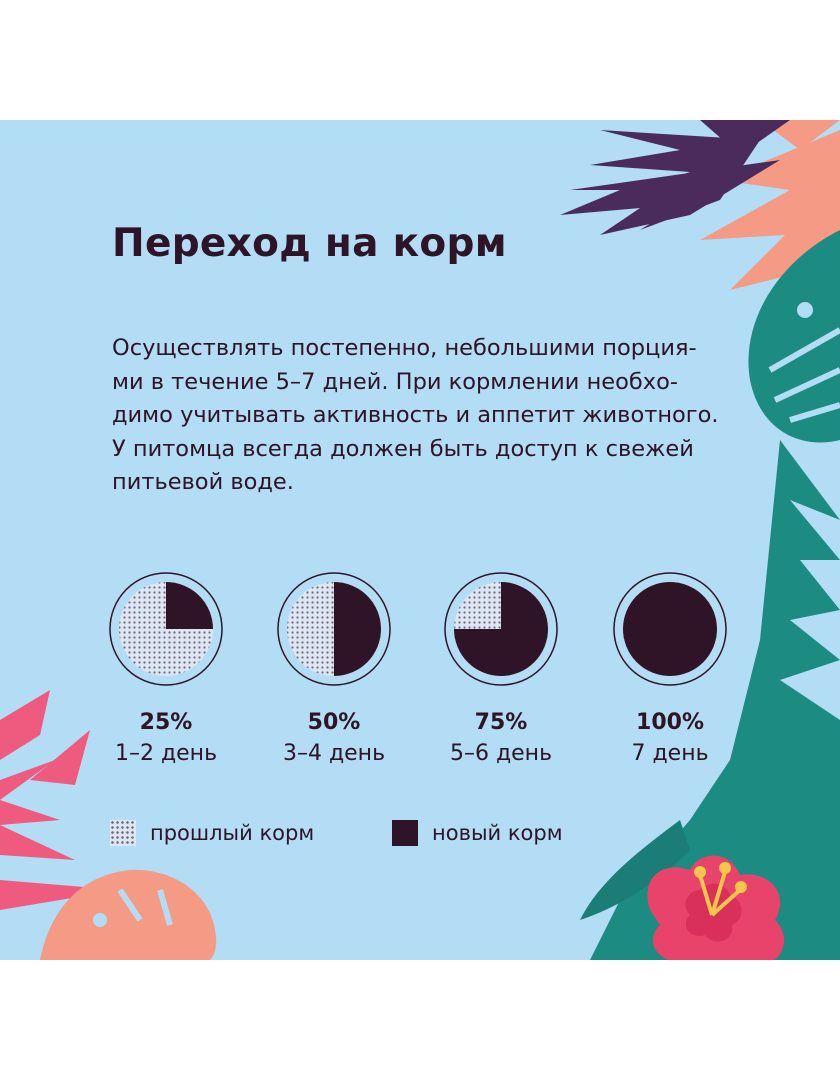  What do you see at coordinates (405, 833) in the screenshot?
I see `new-food-swatch-icon` at bounding box center [405, 833].